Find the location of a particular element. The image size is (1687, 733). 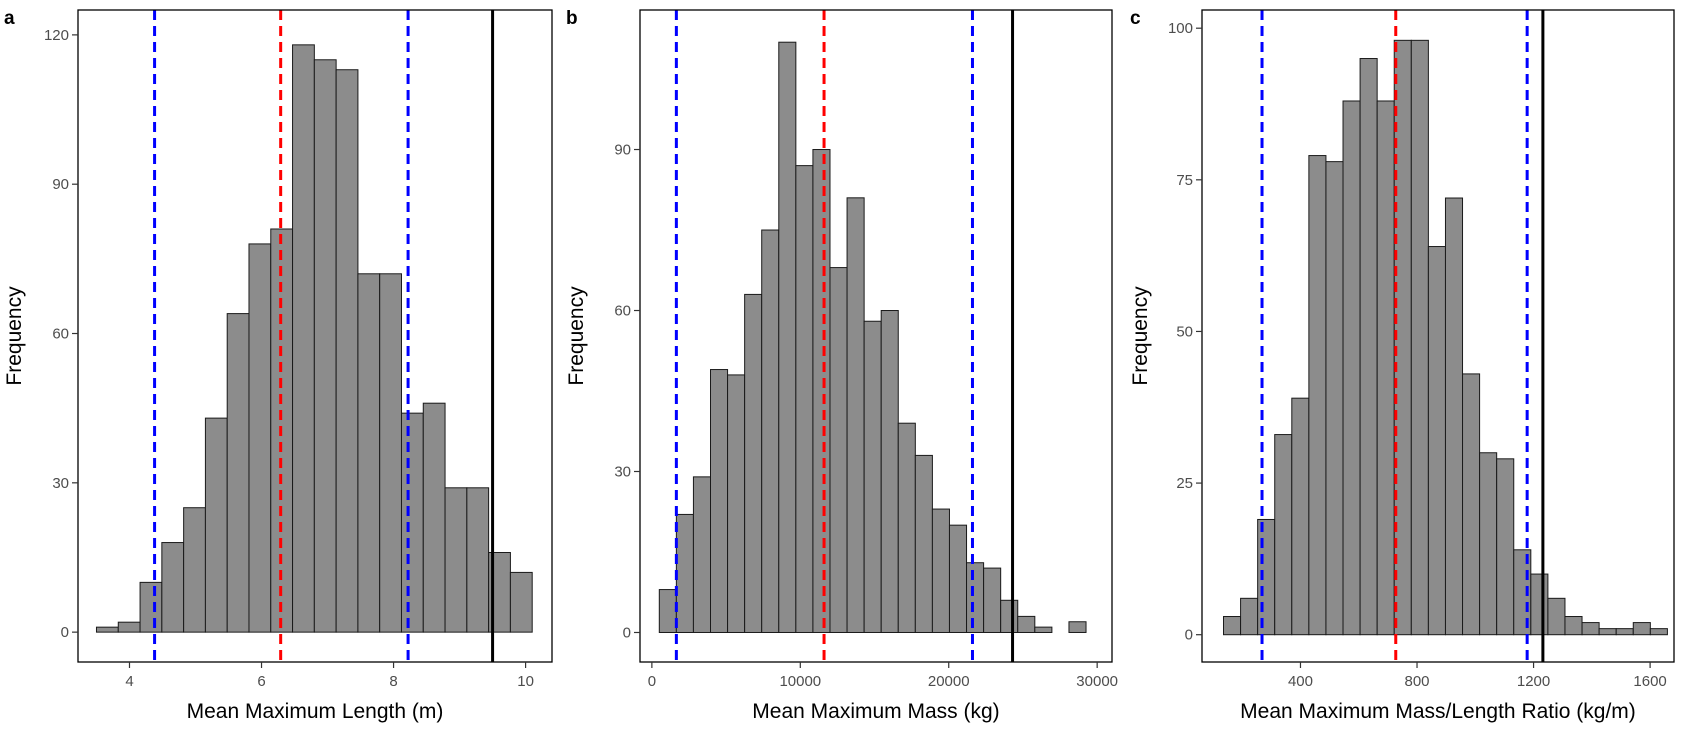

x-tick-label: 6 is located at coordinates (261, 681).